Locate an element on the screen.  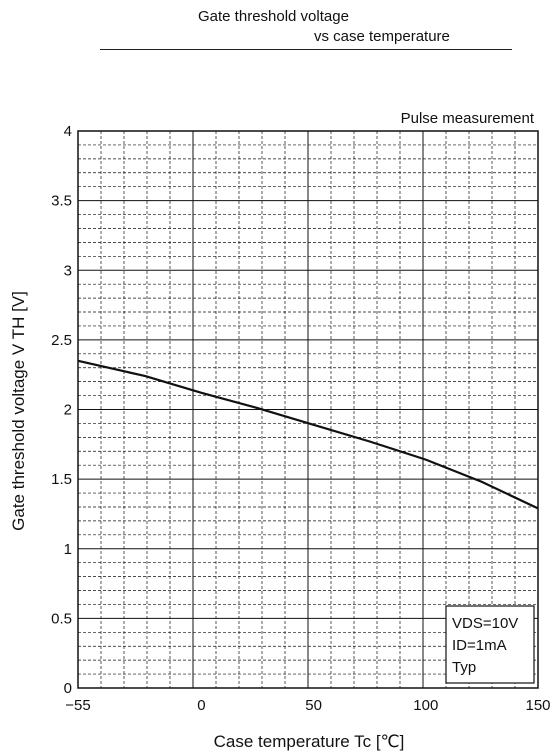
y-tick-label: 1.5 is located at coordinates (61, 479).